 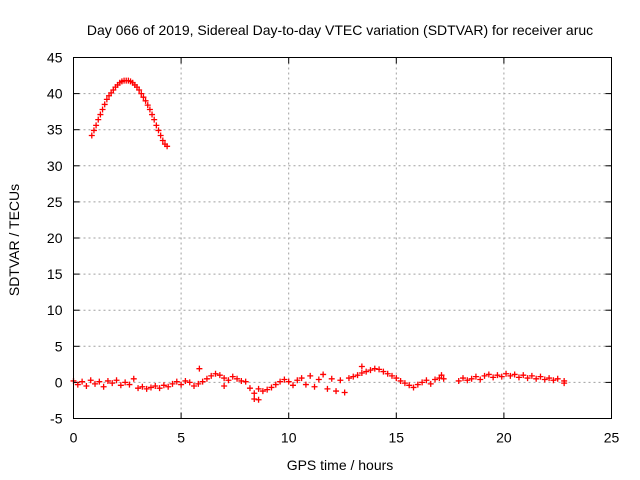 What do you see at coordinates (129, 113) in the screenshot?
I see `series-high-arc` at bounding box center [129, 113].